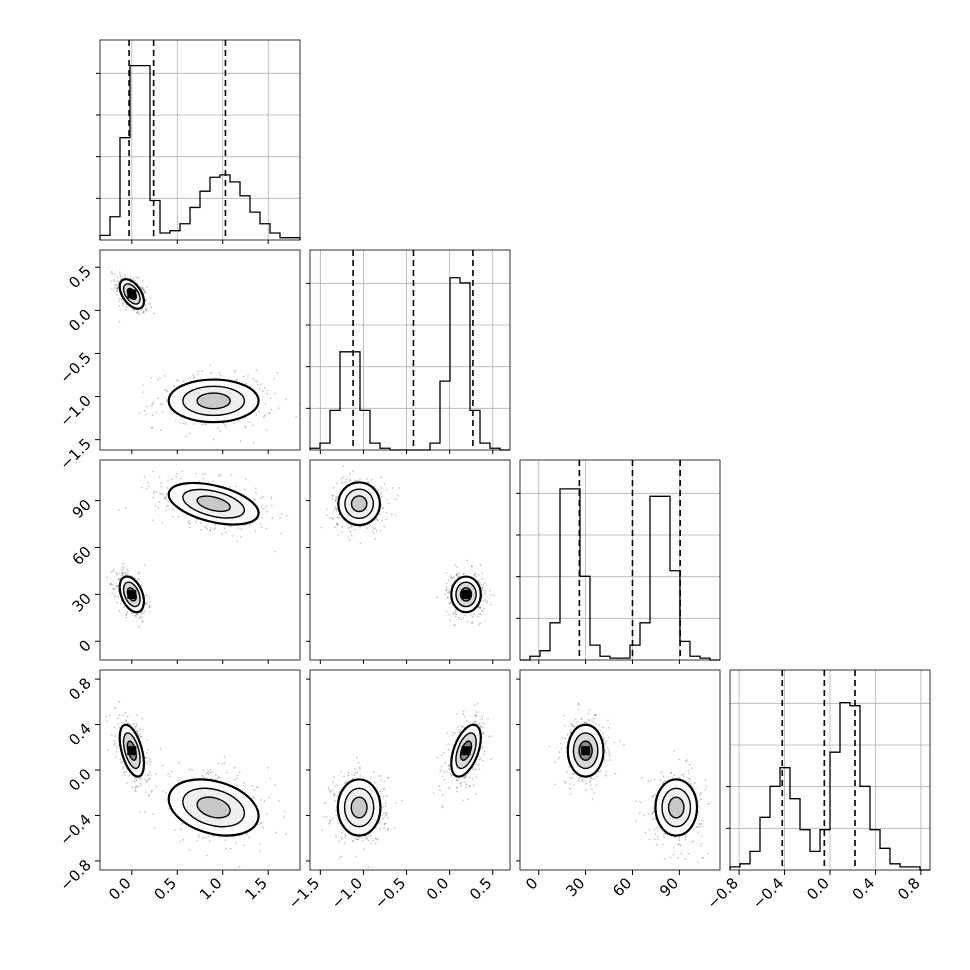 This screenshot has height=970, width=970. I want to click on y-tick-label: 0.0, so click(80, 780).